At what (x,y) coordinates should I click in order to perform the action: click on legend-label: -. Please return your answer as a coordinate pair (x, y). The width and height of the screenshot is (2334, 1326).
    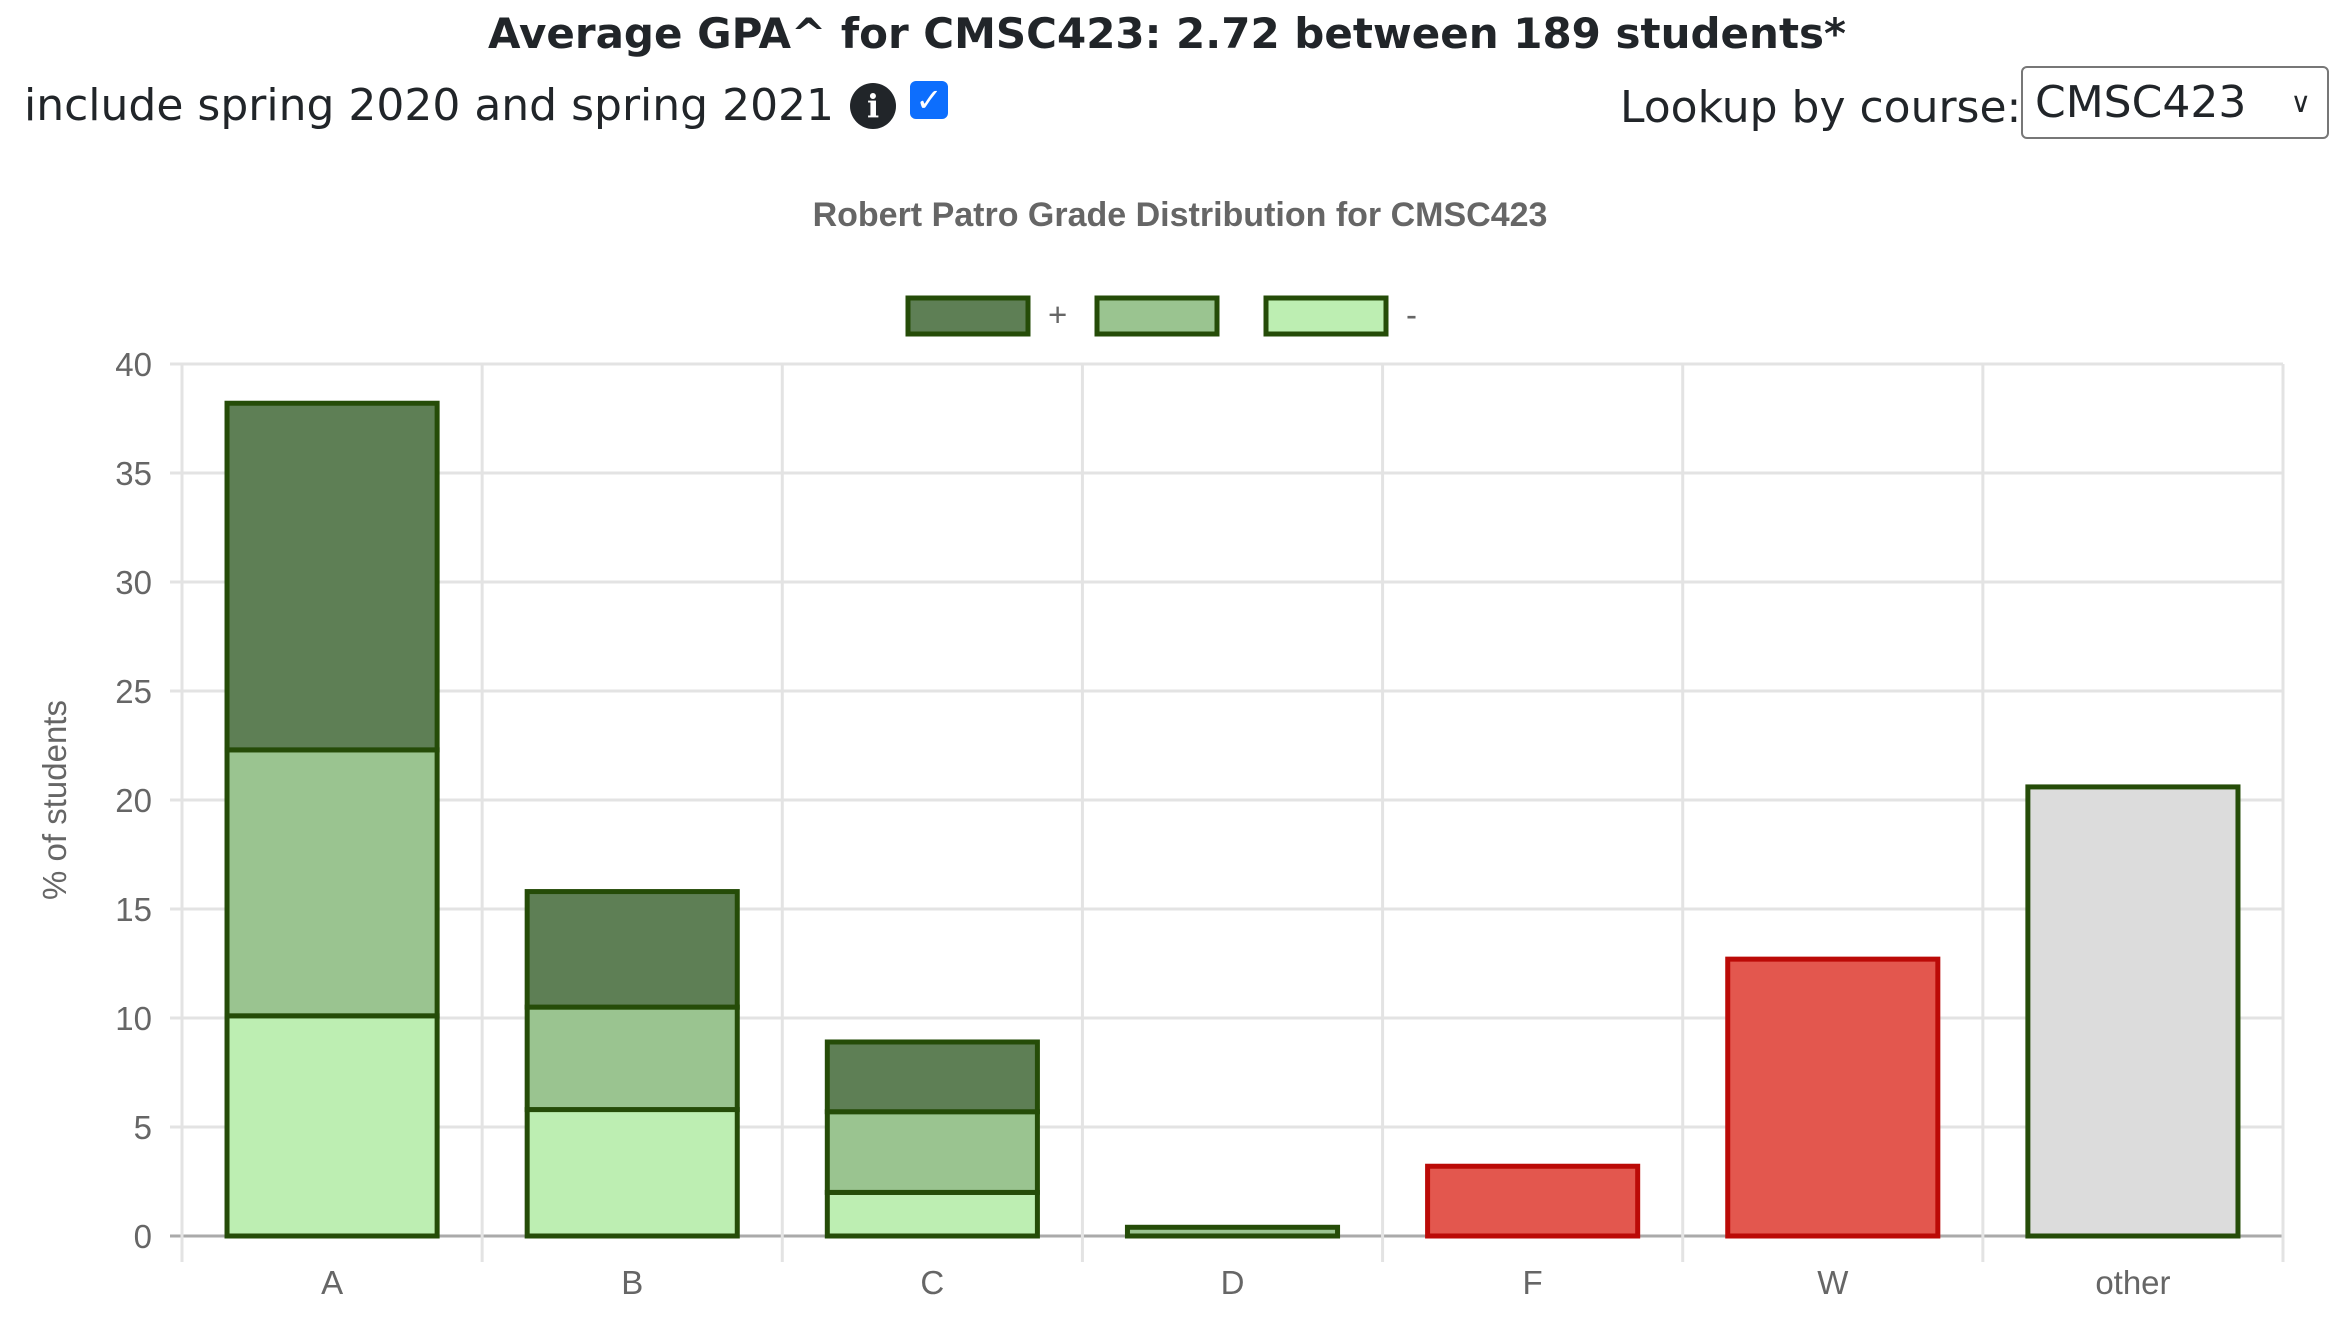
    Looking at the image, I should click on (1411, 314).